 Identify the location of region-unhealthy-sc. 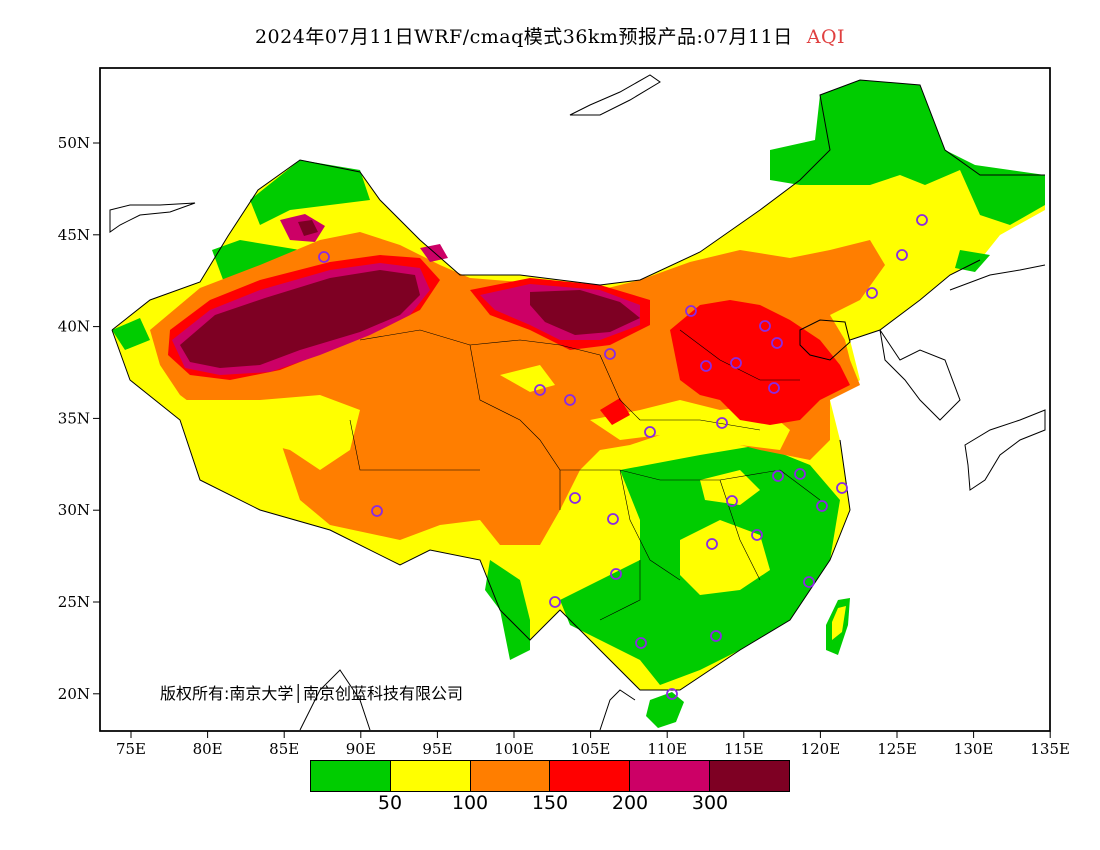
(615, 411).